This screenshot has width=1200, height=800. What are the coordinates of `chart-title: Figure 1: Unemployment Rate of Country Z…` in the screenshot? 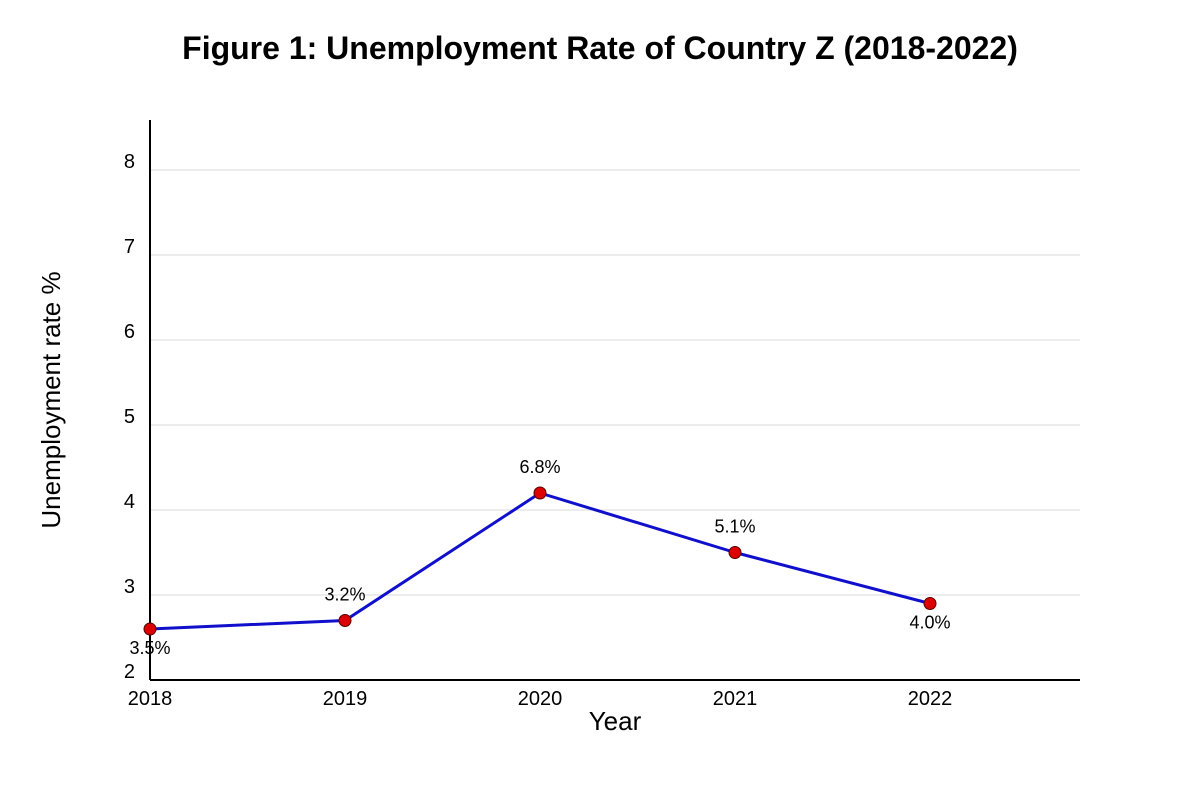 It's located at (600, 48).